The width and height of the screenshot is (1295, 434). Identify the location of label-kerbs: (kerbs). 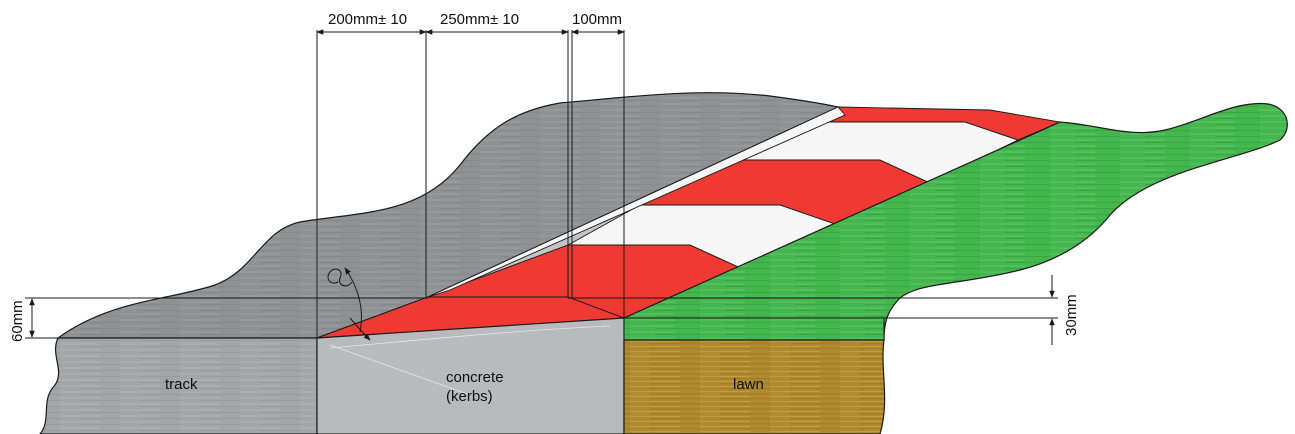
(469, 396).